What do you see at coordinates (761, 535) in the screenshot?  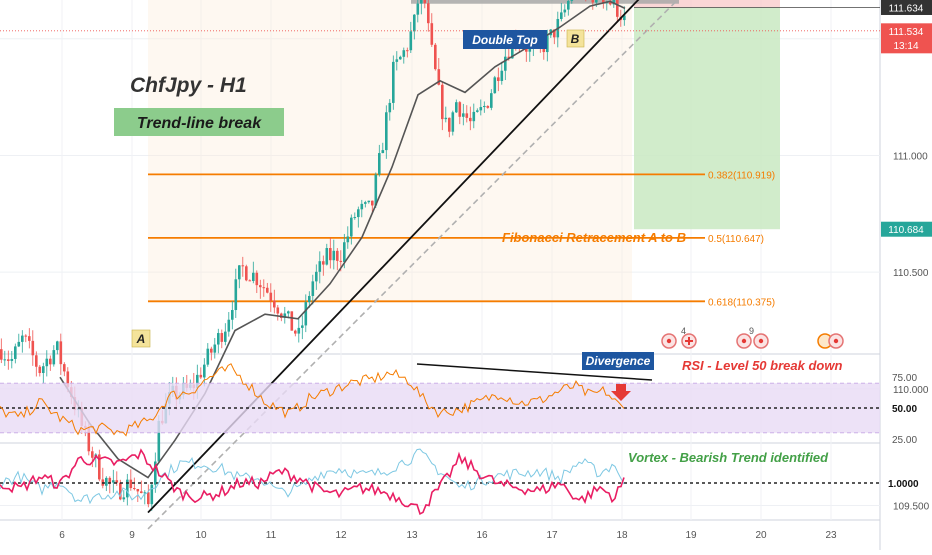 I see `time-tick: 20` at bounding box center [761, 535].